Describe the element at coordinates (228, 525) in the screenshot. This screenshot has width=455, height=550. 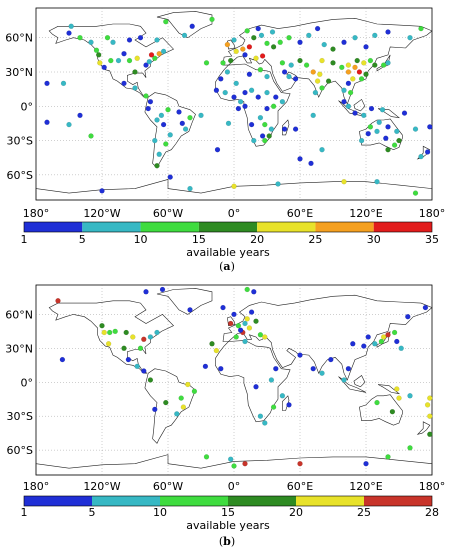
I see `colorbar-title-b: available years` at that location.